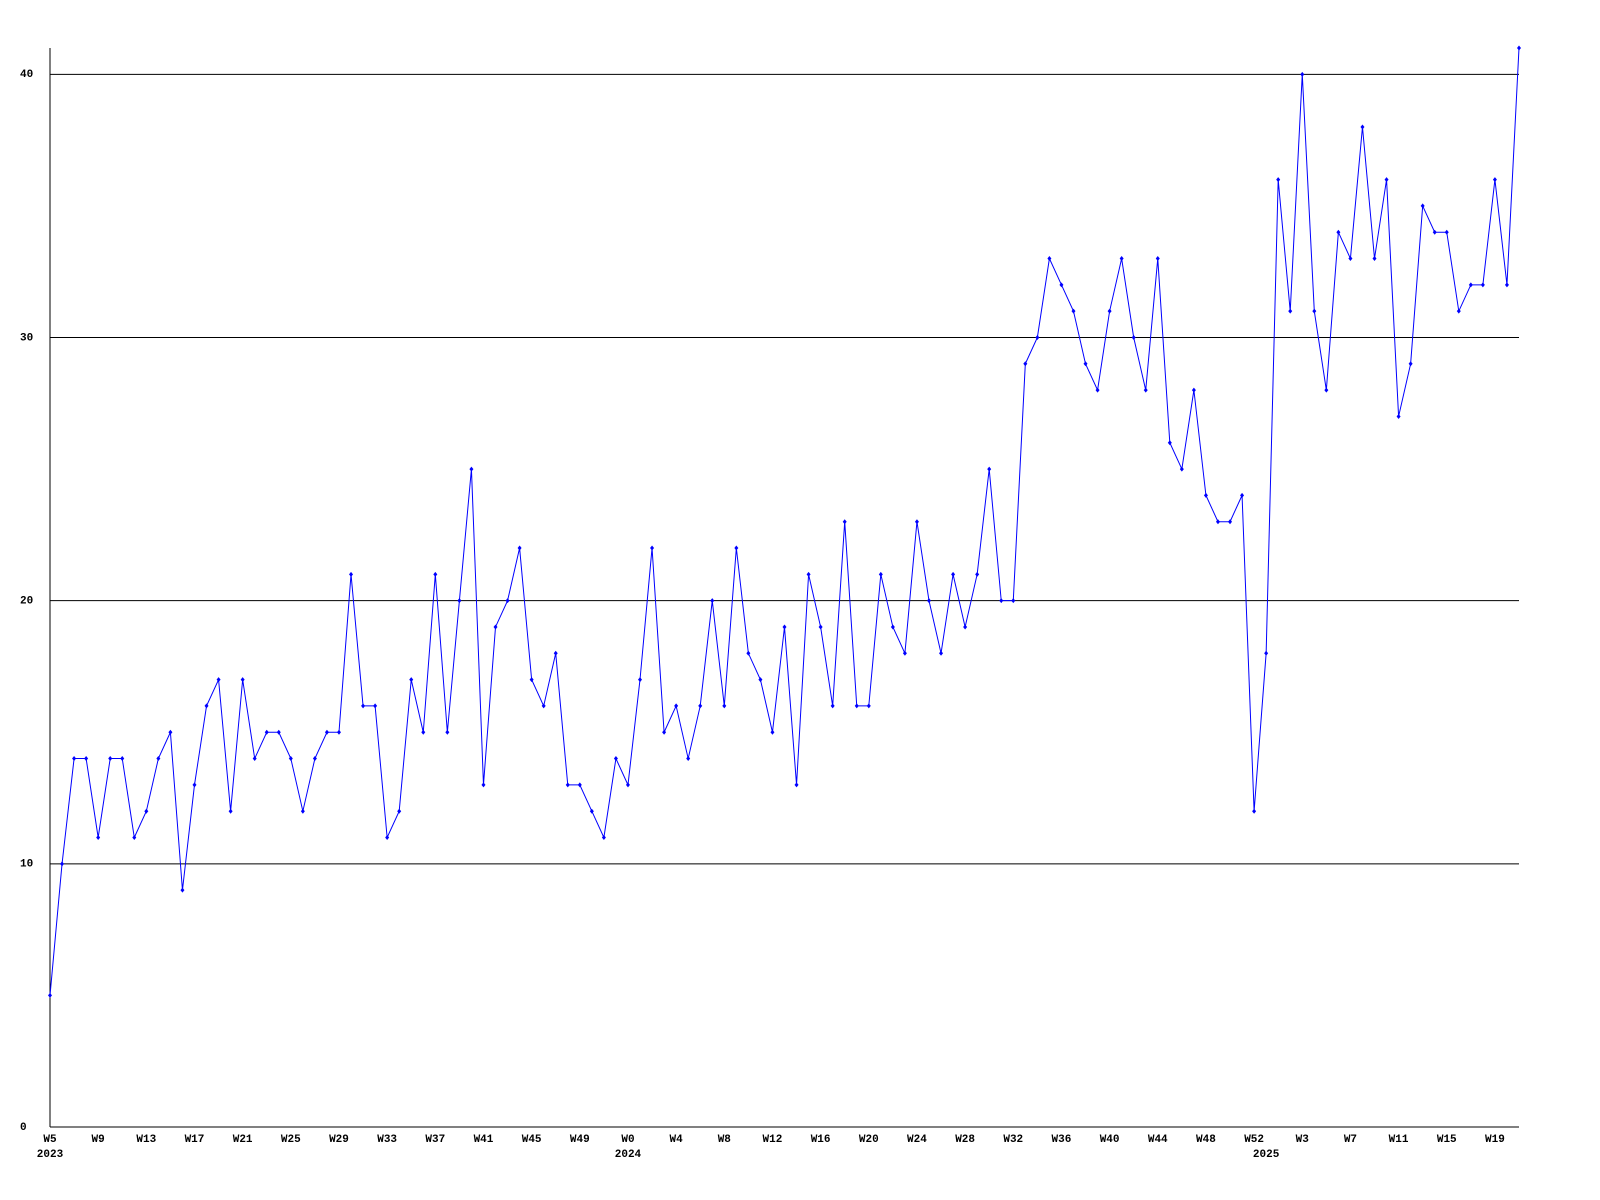 The height and width of the screenshot is (1200, 1600). What do you see at coordinates (98, 1140) in the screenshot?
I see `x-tick-label: W9` at bounding box center [98, 1140].